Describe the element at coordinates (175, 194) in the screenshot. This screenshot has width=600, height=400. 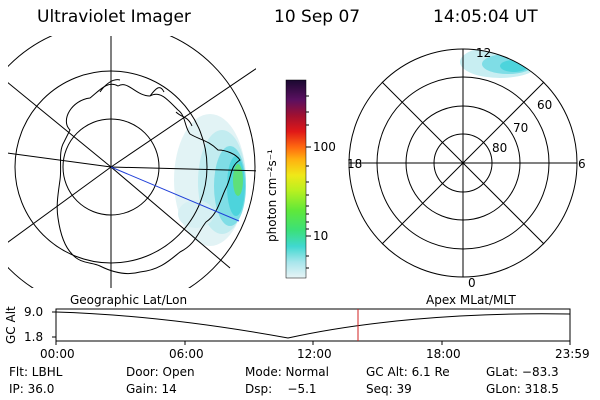
I see `noon-meridian-line` at that location.